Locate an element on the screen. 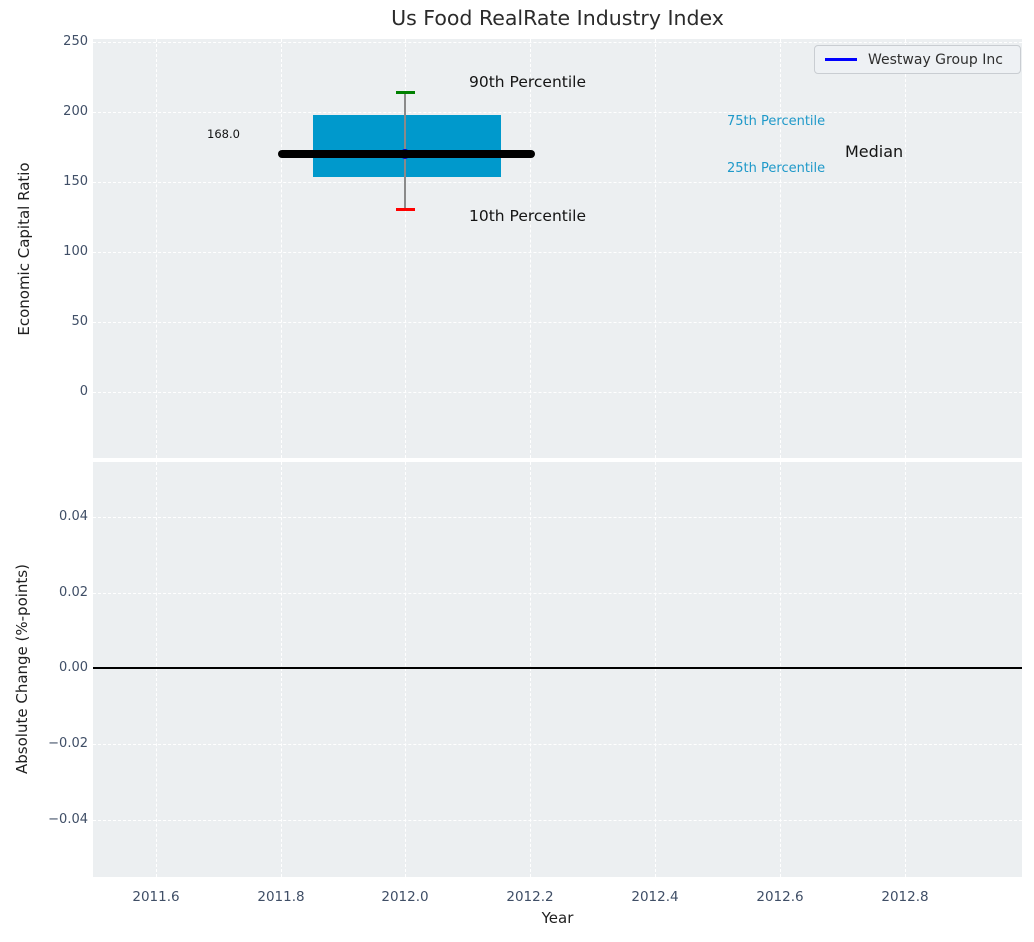 The width and height of the screenshot is (1034, 942). zero-reference-line is located at coordinates (557, 668).